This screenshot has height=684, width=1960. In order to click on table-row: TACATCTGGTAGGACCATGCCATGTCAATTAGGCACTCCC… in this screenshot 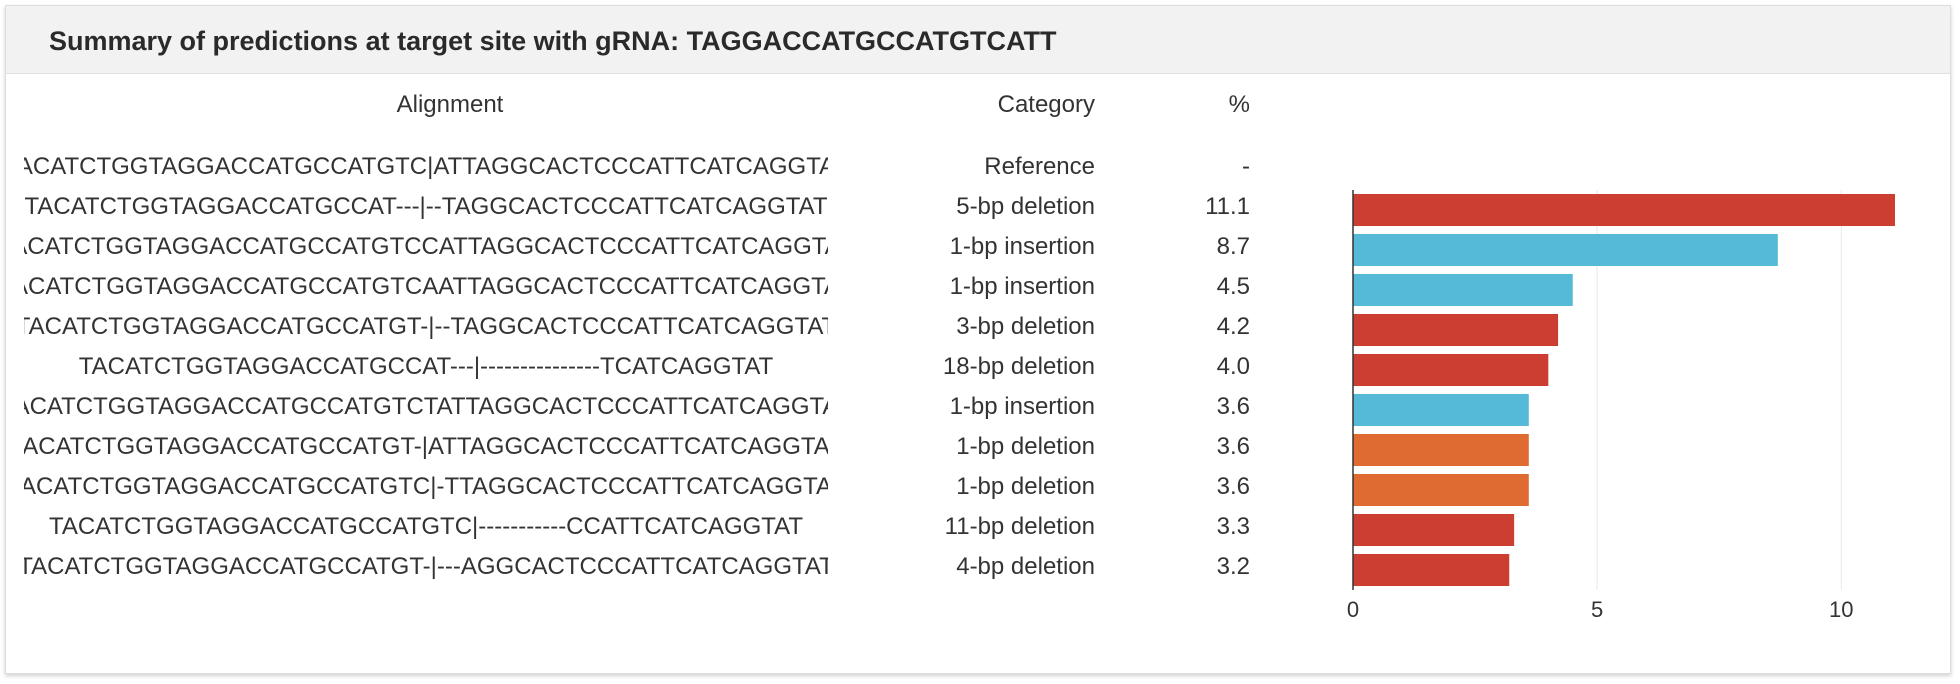, I will do `click(650, 288)`.